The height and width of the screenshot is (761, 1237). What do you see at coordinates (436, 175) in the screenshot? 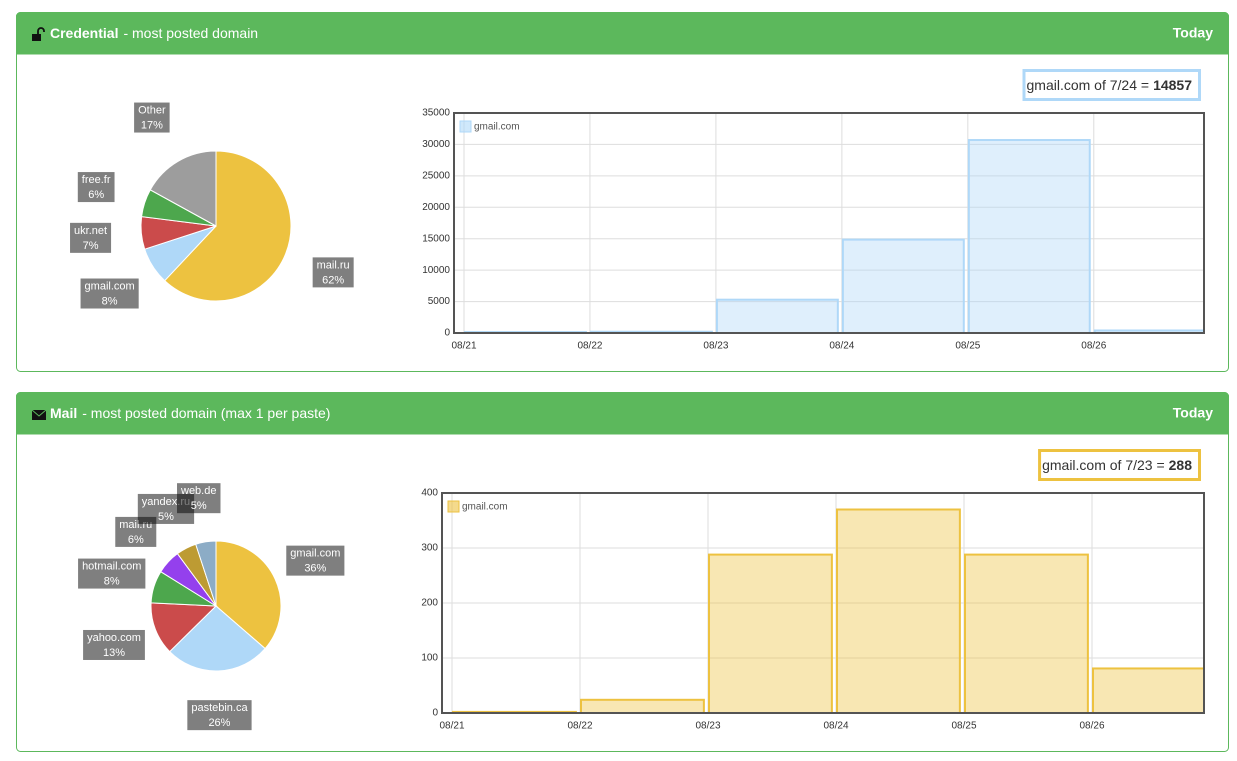
I see `y-tick-label: 25000` at bounding box center [436, 175].